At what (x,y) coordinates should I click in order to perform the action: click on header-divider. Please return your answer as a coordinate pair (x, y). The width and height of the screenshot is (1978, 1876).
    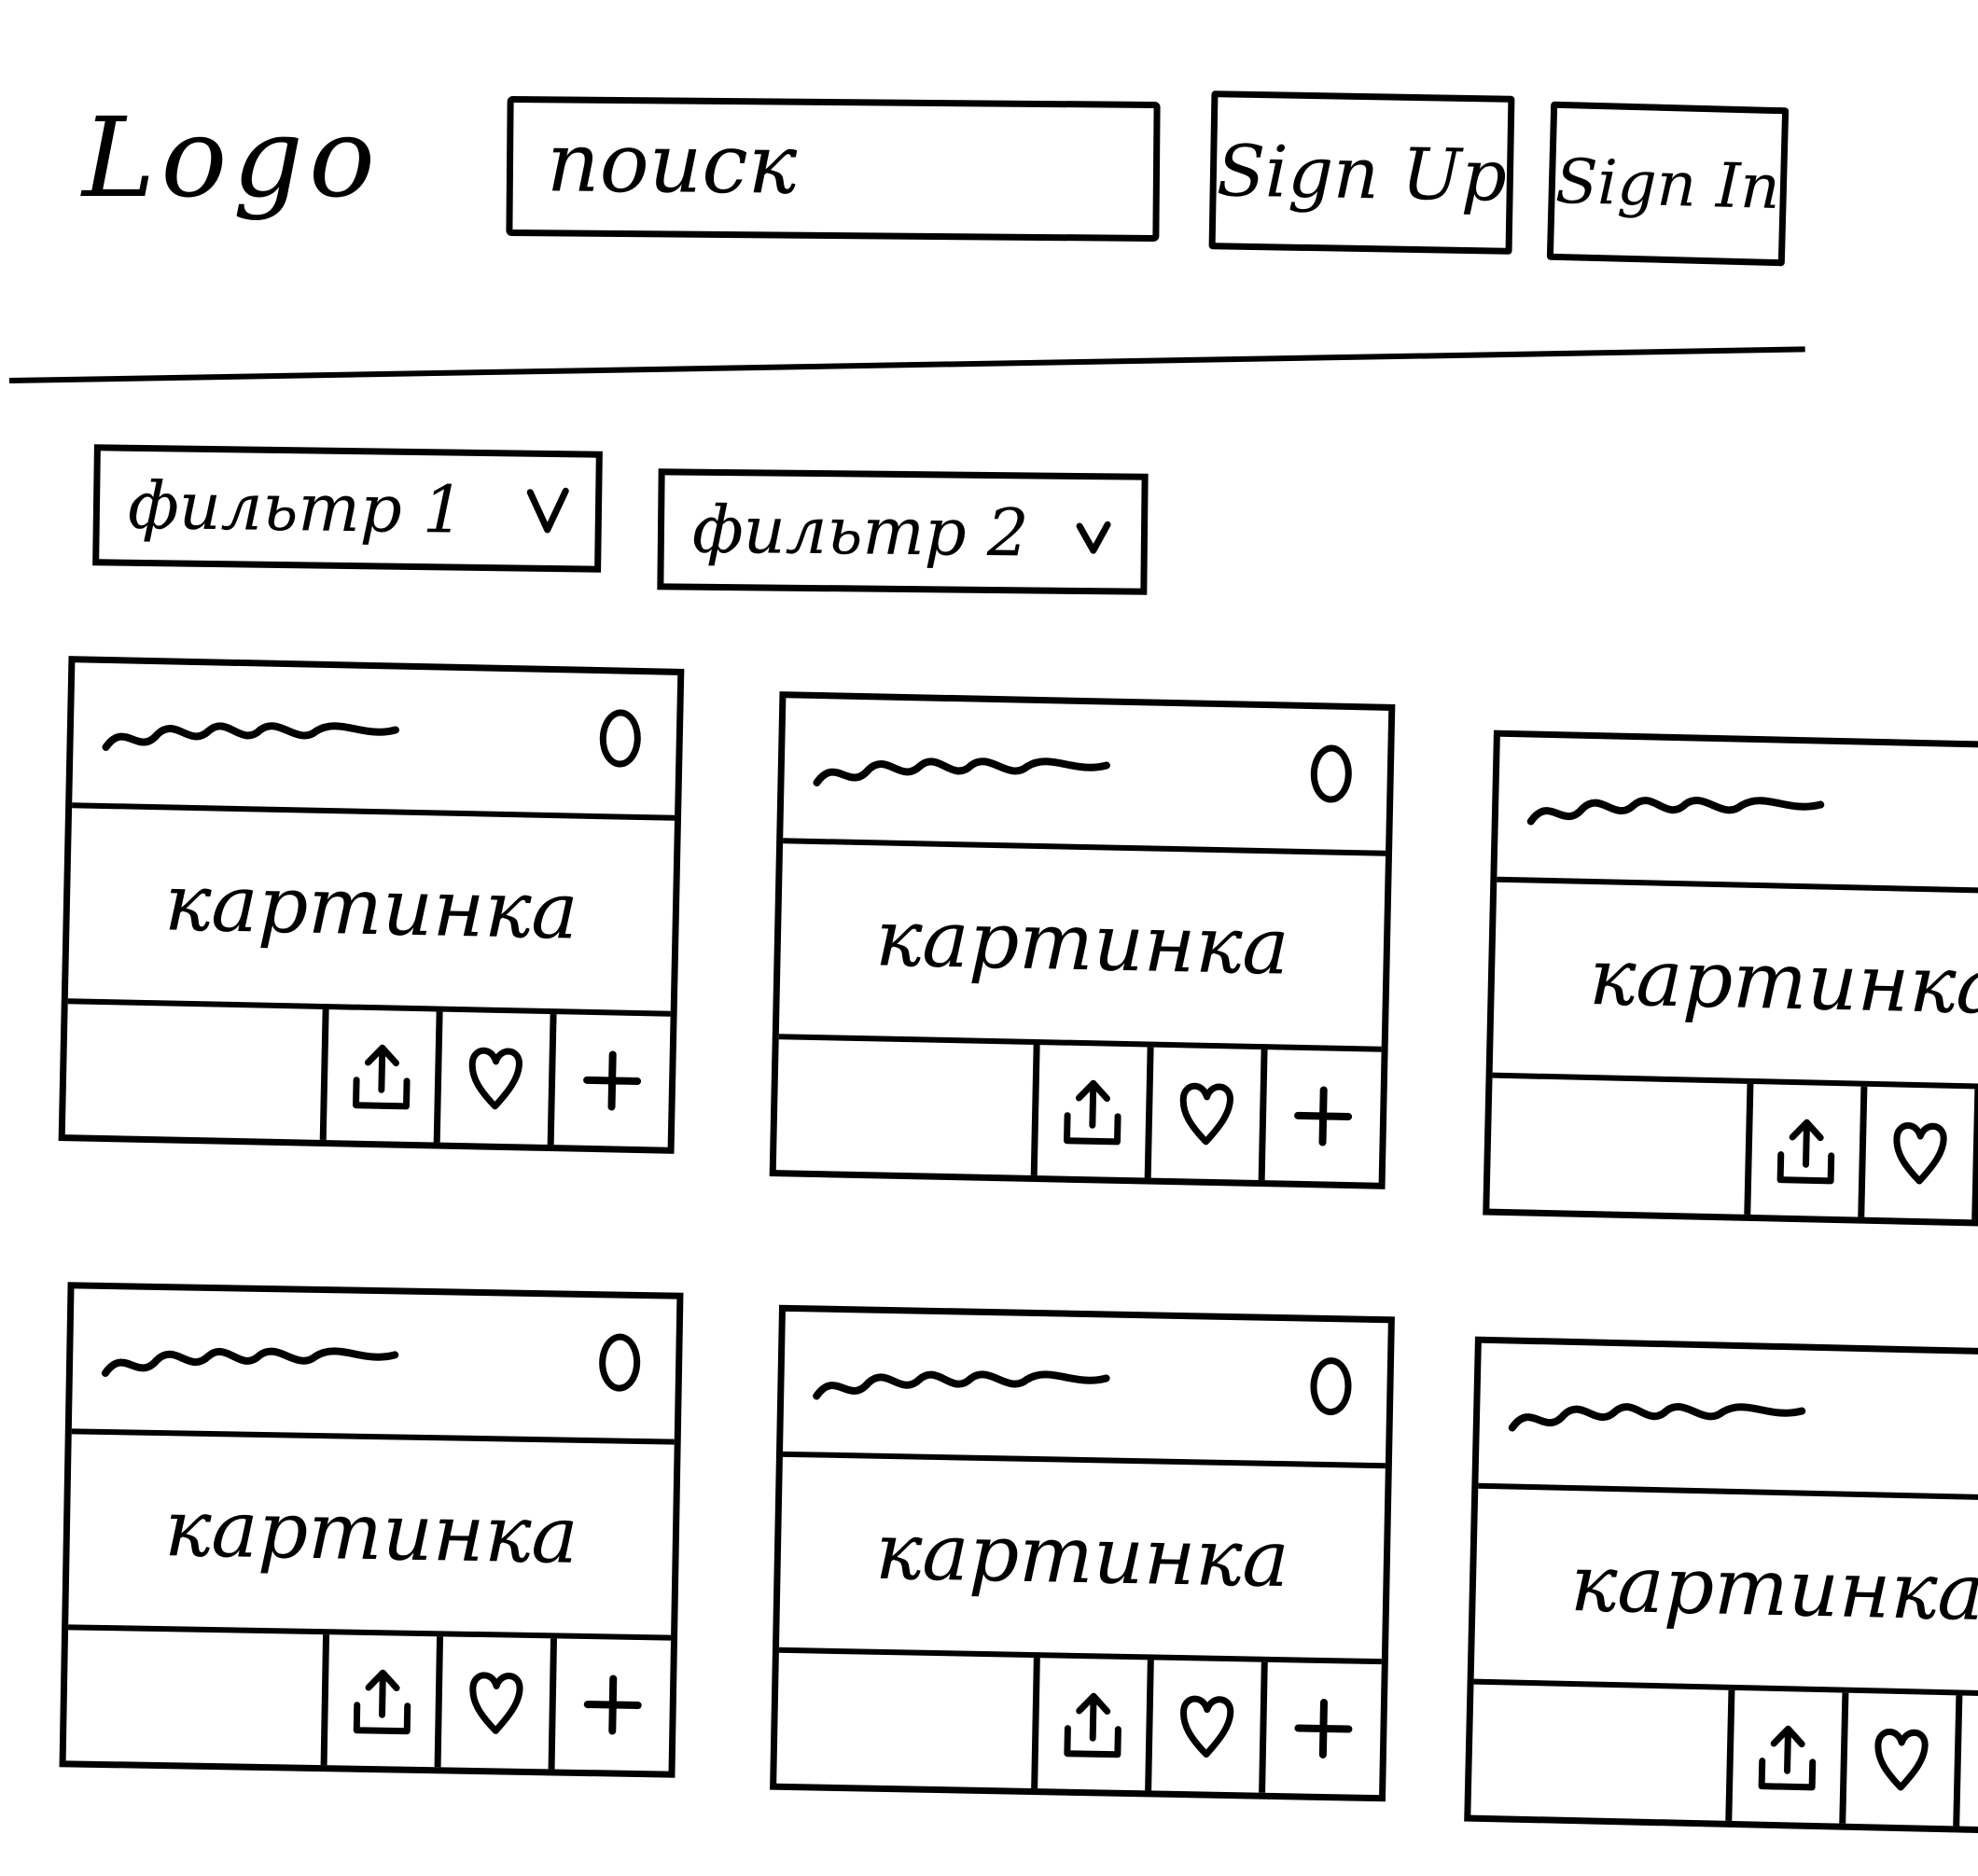
    Looking at the image, I should click on (906, 365).